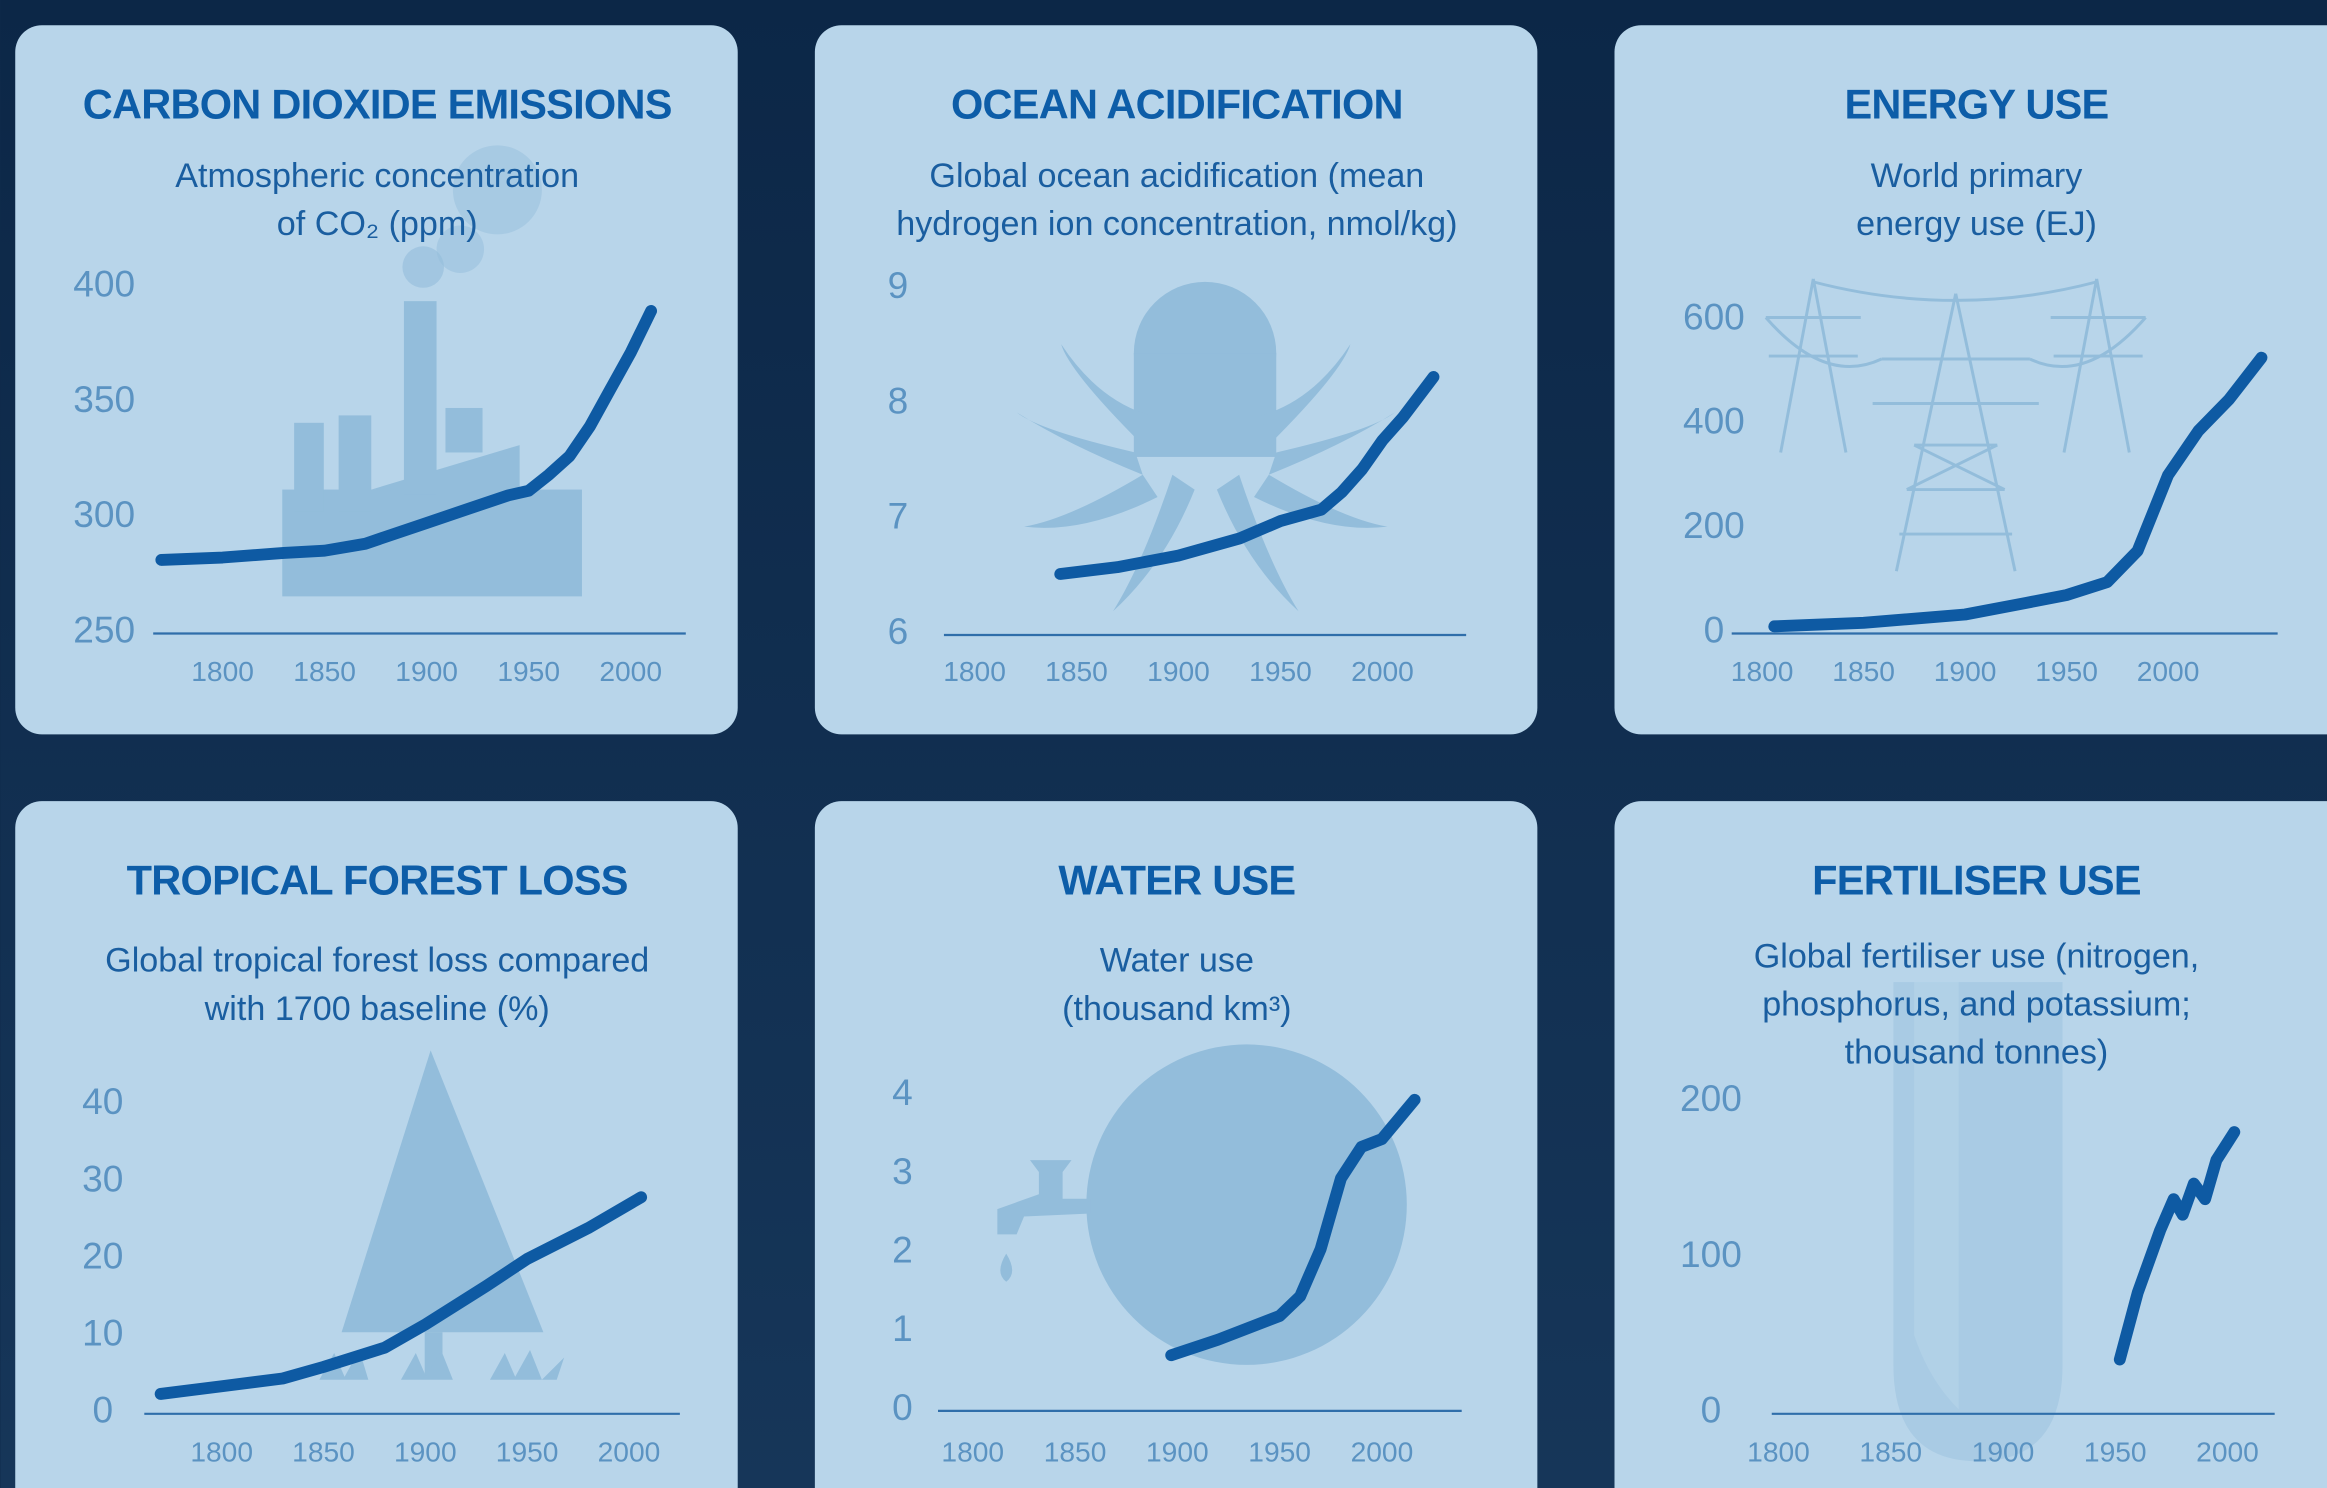 The image size is (2327, 1488). What do you see at coordinates (1977, 176) in the screenshot?
I see `chart-subtitle: World primary` at bounding box center [1977, 176].